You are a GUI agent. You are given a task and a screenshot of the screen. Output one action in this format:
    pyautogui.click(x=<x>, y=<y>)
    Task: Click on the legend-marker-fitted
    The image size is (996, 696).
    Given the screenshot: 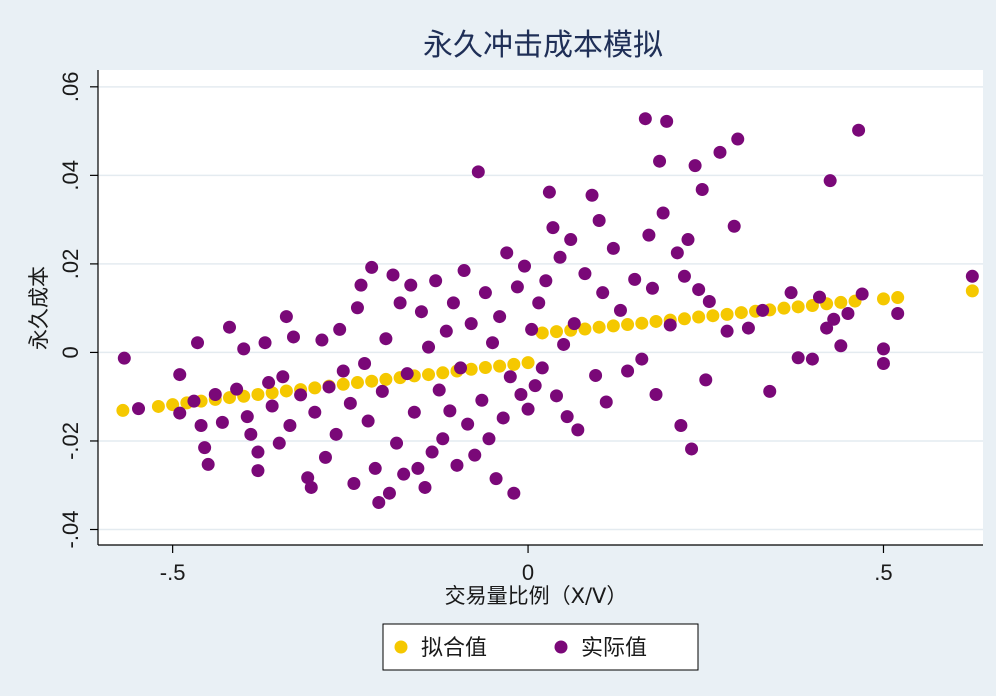 What is the action you would take?
    pyautogui.click(x=401, y=647)
    